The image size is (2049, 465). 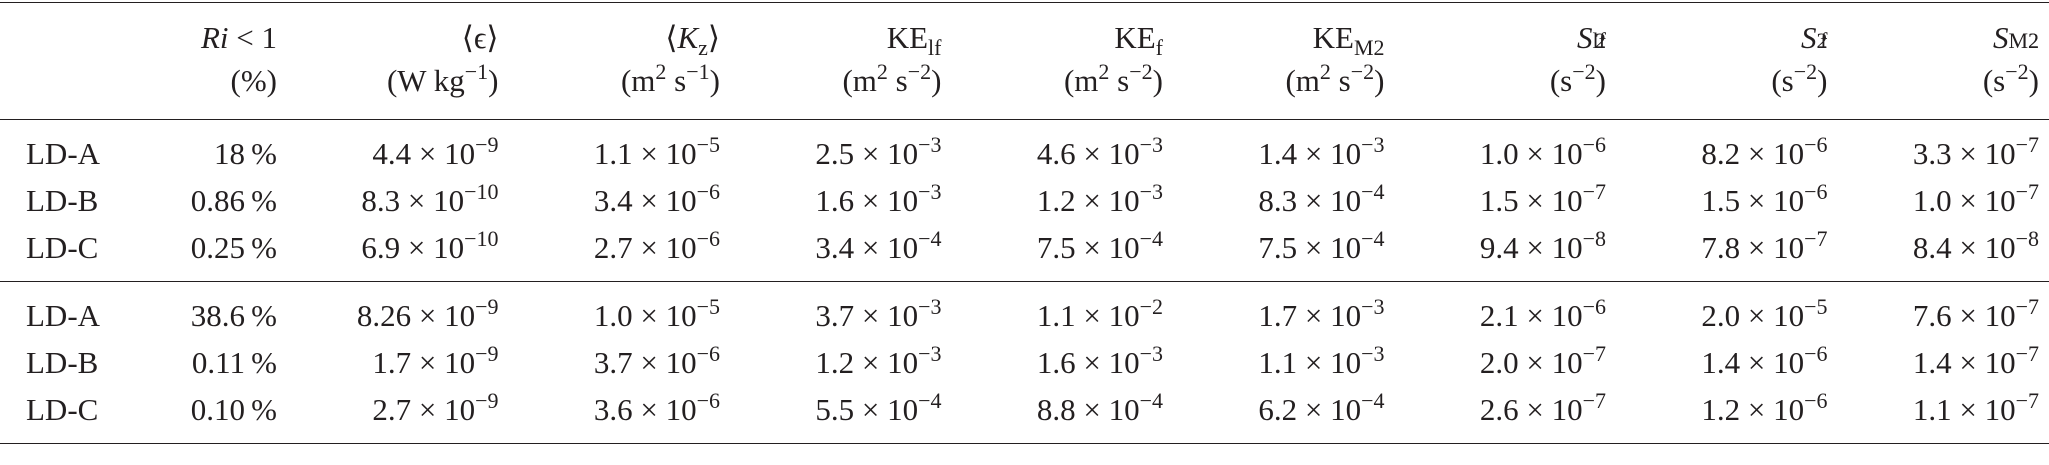 What do you see at coordinates (1052, 89) in the screenshot?
I see `header-ke-f-unit: (m2 s−2)` at bounding box center [1052, 89].